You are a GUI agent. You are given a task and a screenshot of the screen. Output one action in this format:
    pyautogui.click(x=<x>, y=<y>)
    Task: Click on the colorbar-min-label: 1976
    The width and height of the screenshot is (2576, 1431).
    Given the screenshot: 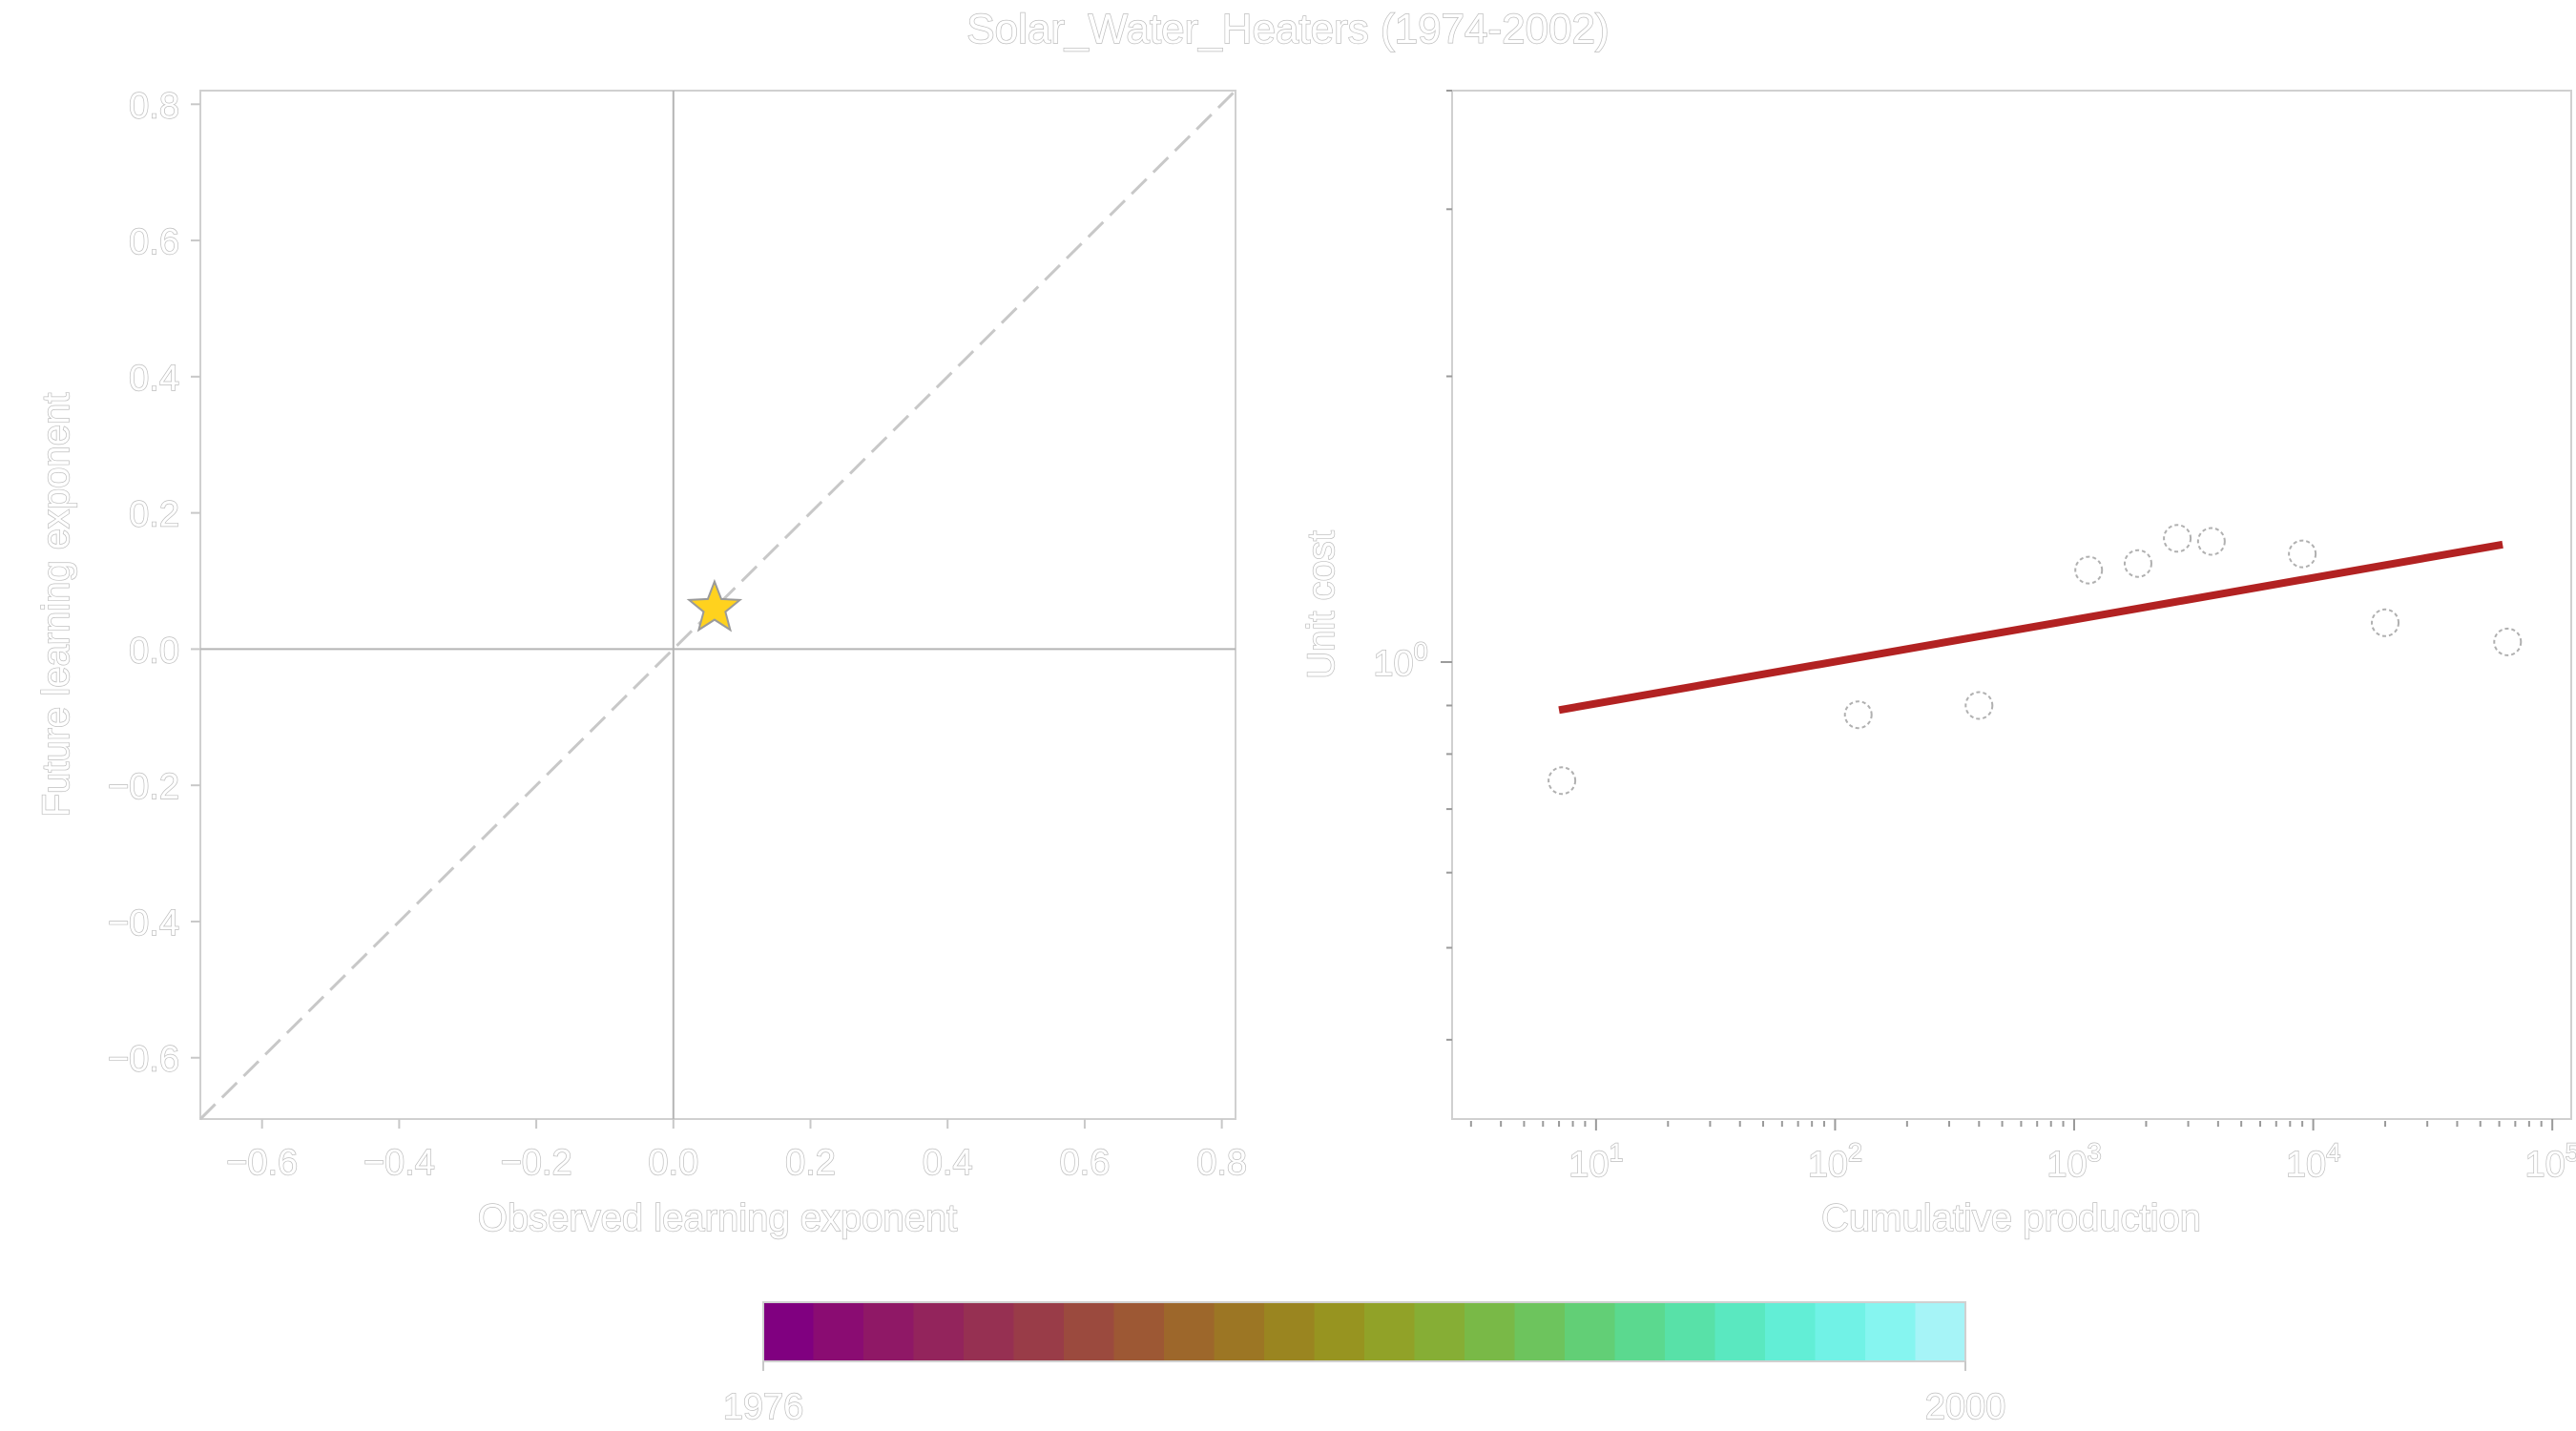 What is the action you would take?
    pyautogui.click(x=763, y=1407)
    